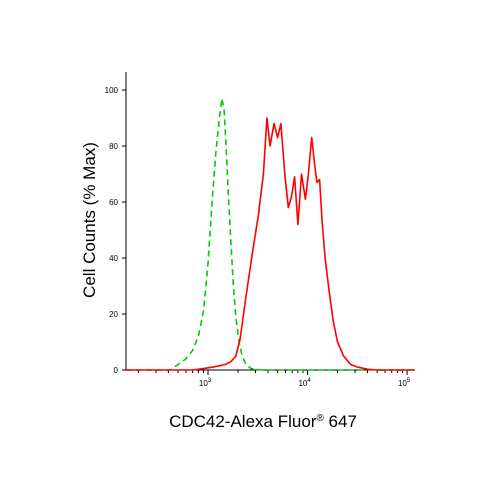 The height and width of the screenshot is (500, 500). What do you see at coordinates (115, 230) in the screenshot?
I see `y-axis-ticks: 0 20 40 60 80 100` at bounding box center [115, 230].